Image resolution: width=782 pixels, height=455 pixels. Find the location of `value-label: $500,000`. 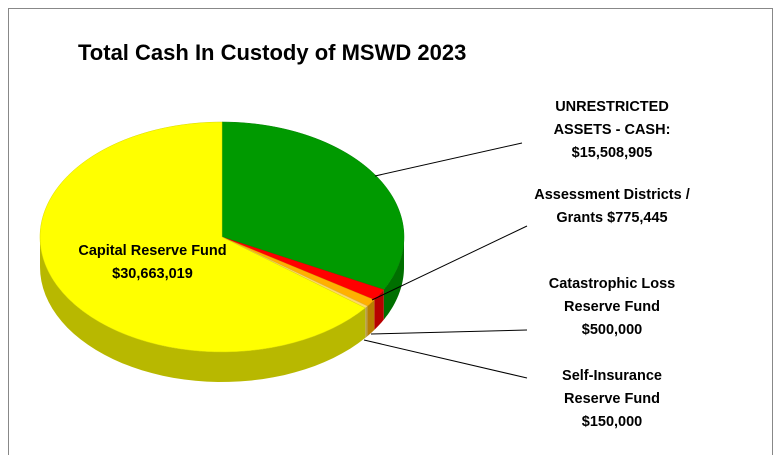

value-label: $500,000 is located at coordinates (612, 330).